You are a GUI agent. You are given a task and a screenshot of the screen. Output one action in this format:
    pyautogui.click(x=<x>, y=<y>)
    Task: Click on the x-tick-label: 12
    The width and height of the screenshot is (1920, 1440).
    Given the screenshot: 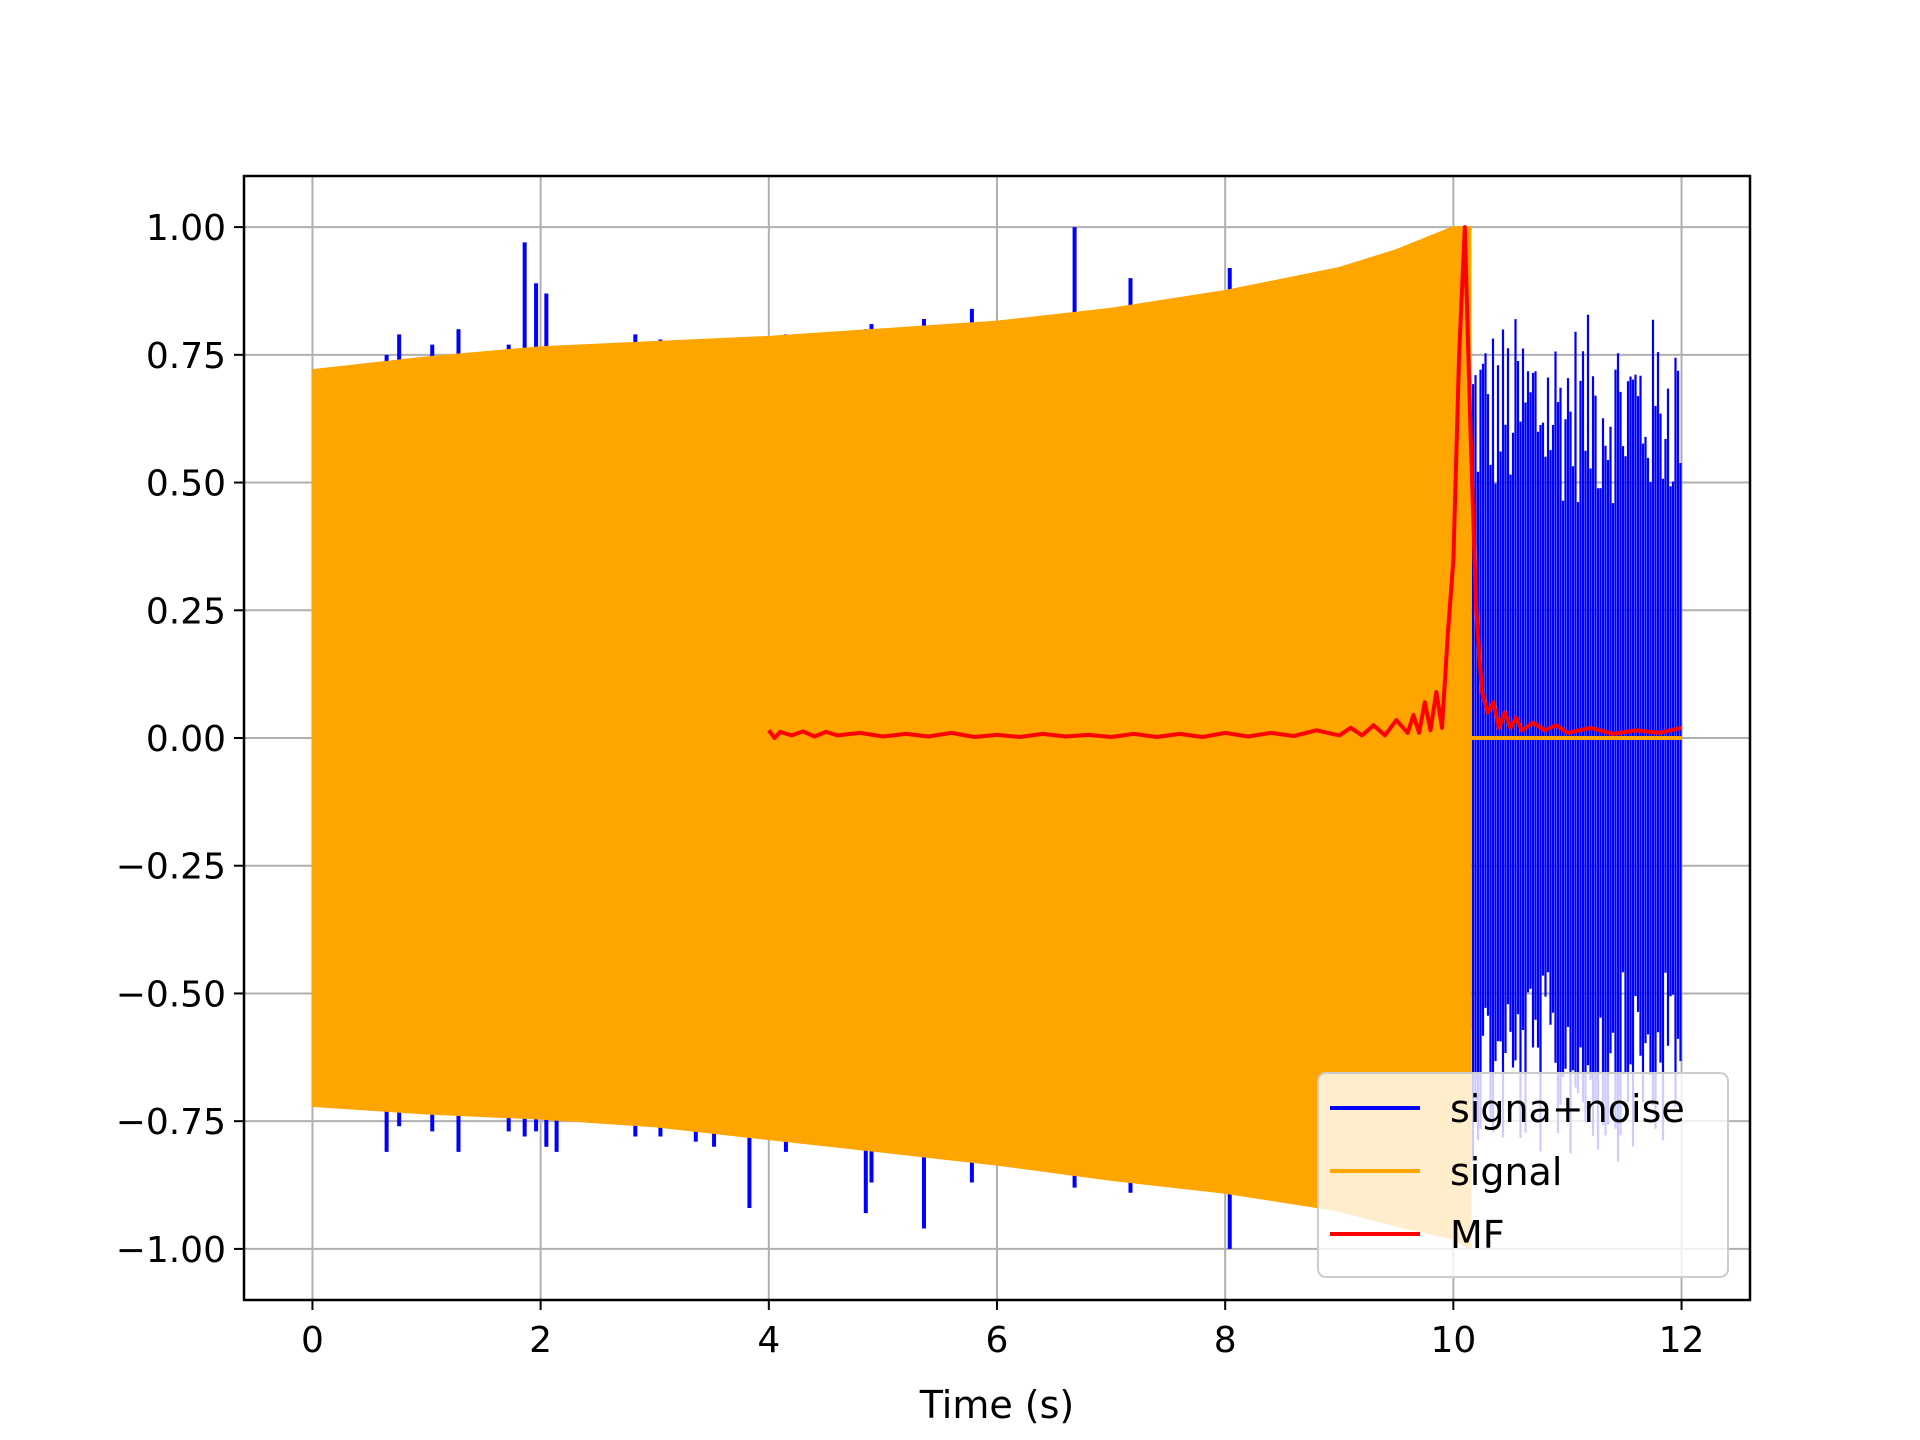 What is the action you would take?
    pyautogui.click(x=1682, y=1340)
    